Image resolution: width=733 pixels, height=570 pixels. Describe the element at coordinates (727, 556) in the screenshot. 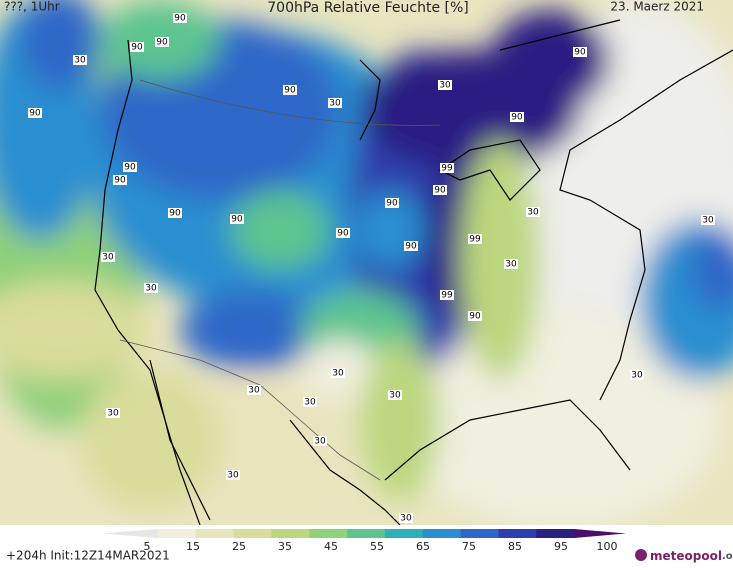

I see `logo-suffix: .org` at that location.